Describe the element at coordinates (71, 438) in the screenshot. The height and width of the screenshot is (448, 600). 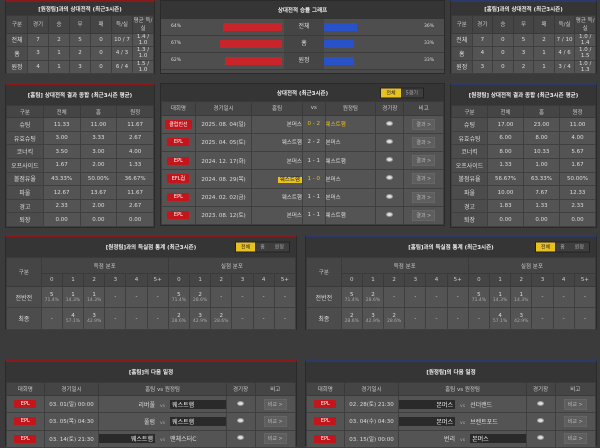
I see `date-cell: 03. 14(토) 21:30` at that location.